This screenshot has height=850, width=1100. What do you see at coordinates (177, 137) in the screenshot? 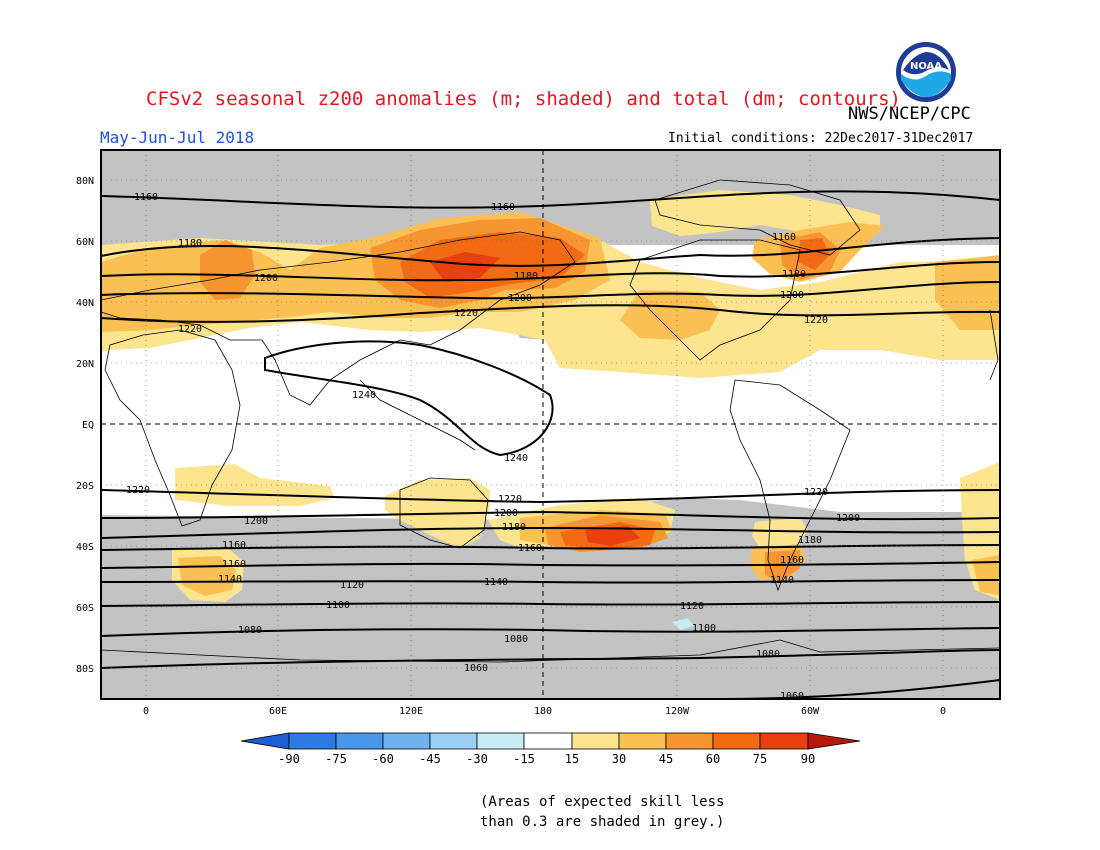
I see `forecast-period: May-Jun-Jul 2018` at bounding box center [177, 137].